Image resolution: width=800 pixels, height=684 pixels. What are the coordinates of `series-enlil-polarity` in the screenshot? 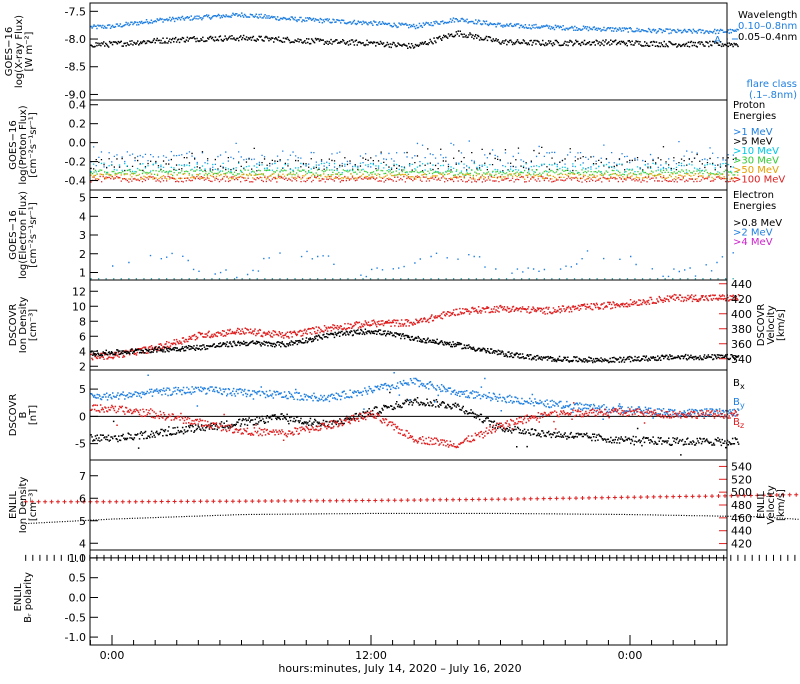 It's located at (410, 557).